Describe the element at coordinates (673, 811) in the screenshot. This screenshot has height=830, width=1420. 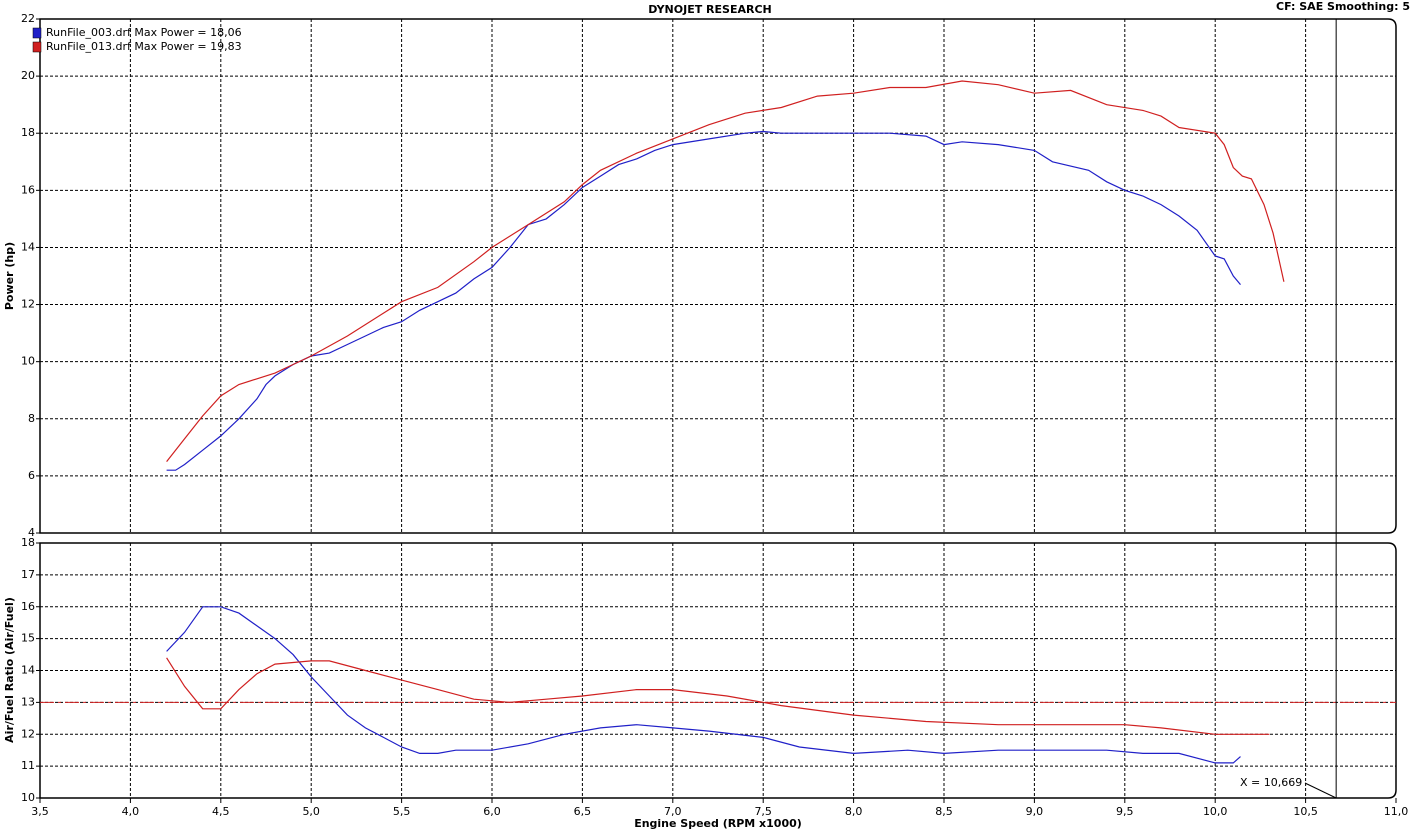
I see `x-tick-label: 7,0` at that location.